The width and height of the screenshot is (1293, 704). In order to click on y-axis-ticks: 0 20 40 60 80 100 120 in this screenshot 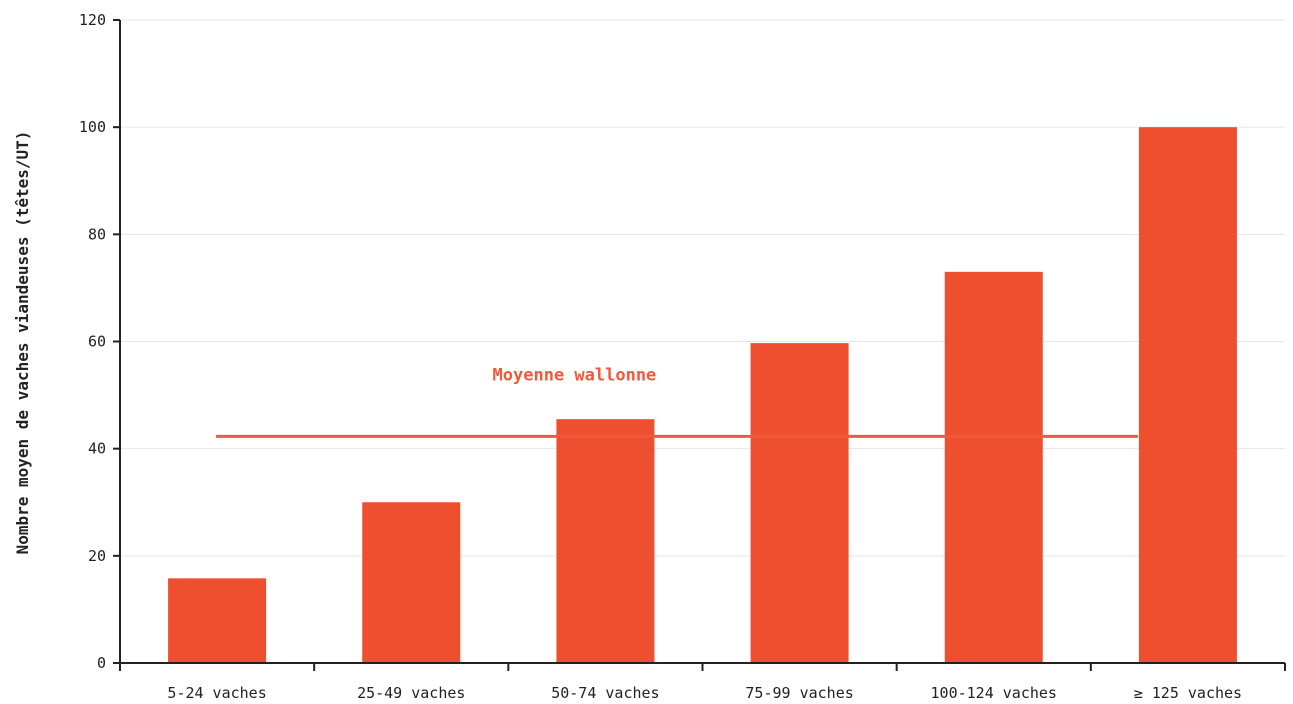, I will do `click(99, 341)`.